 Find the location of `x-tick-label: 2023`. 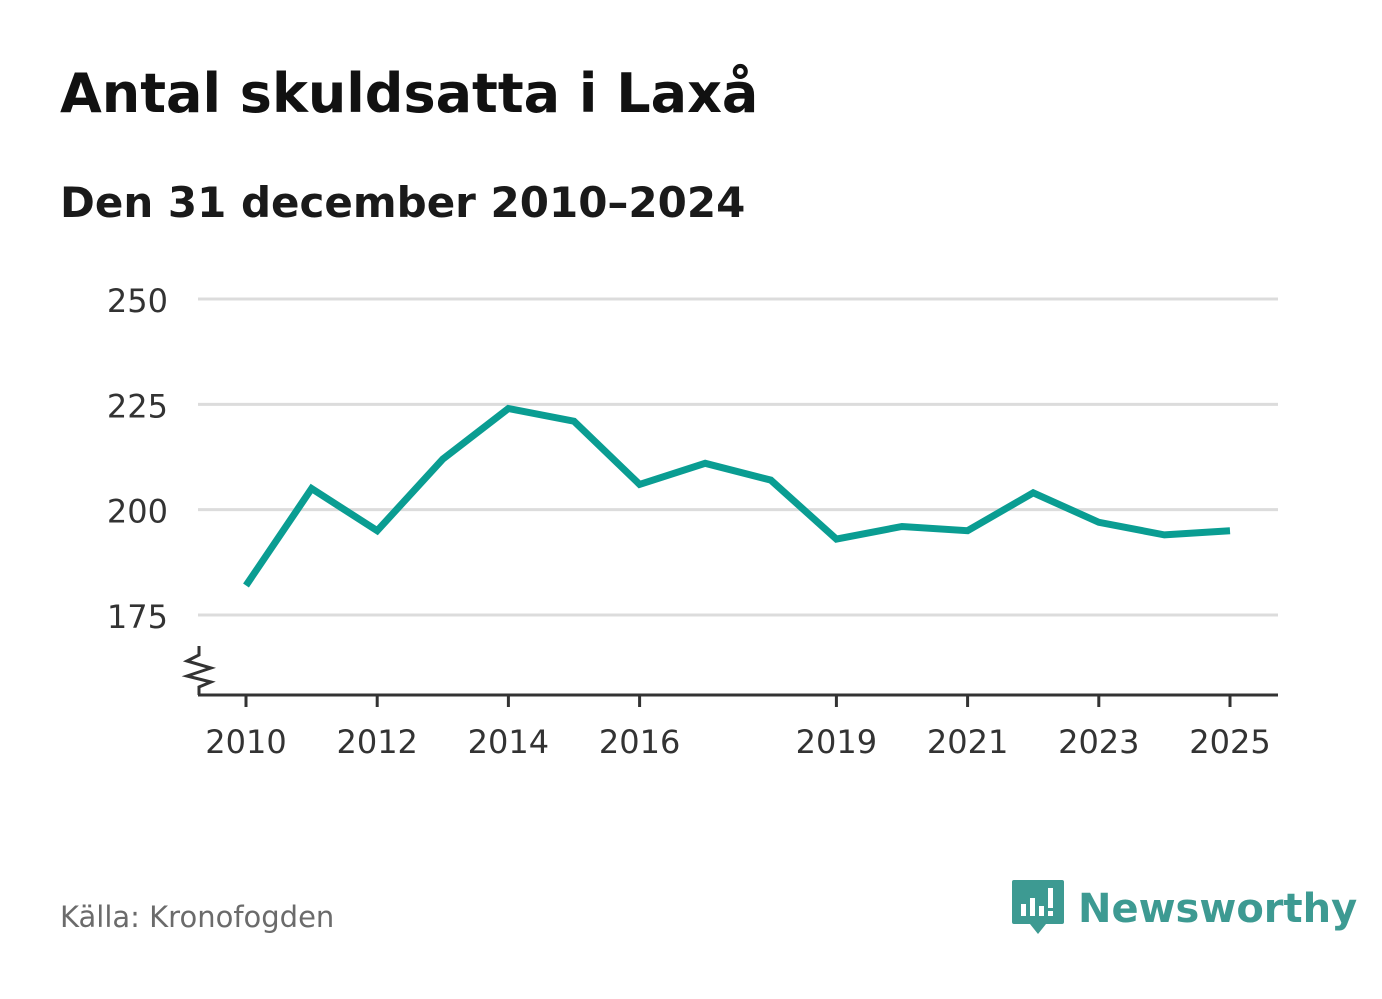

x-tick-label: 2023 is located at coordinates (1098, 742).